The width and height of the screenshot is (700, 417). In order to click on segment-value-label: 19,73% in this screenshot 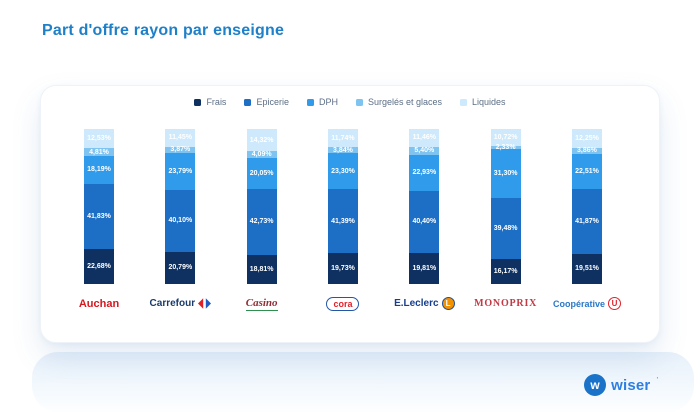, I will do `click(343, 269)`.